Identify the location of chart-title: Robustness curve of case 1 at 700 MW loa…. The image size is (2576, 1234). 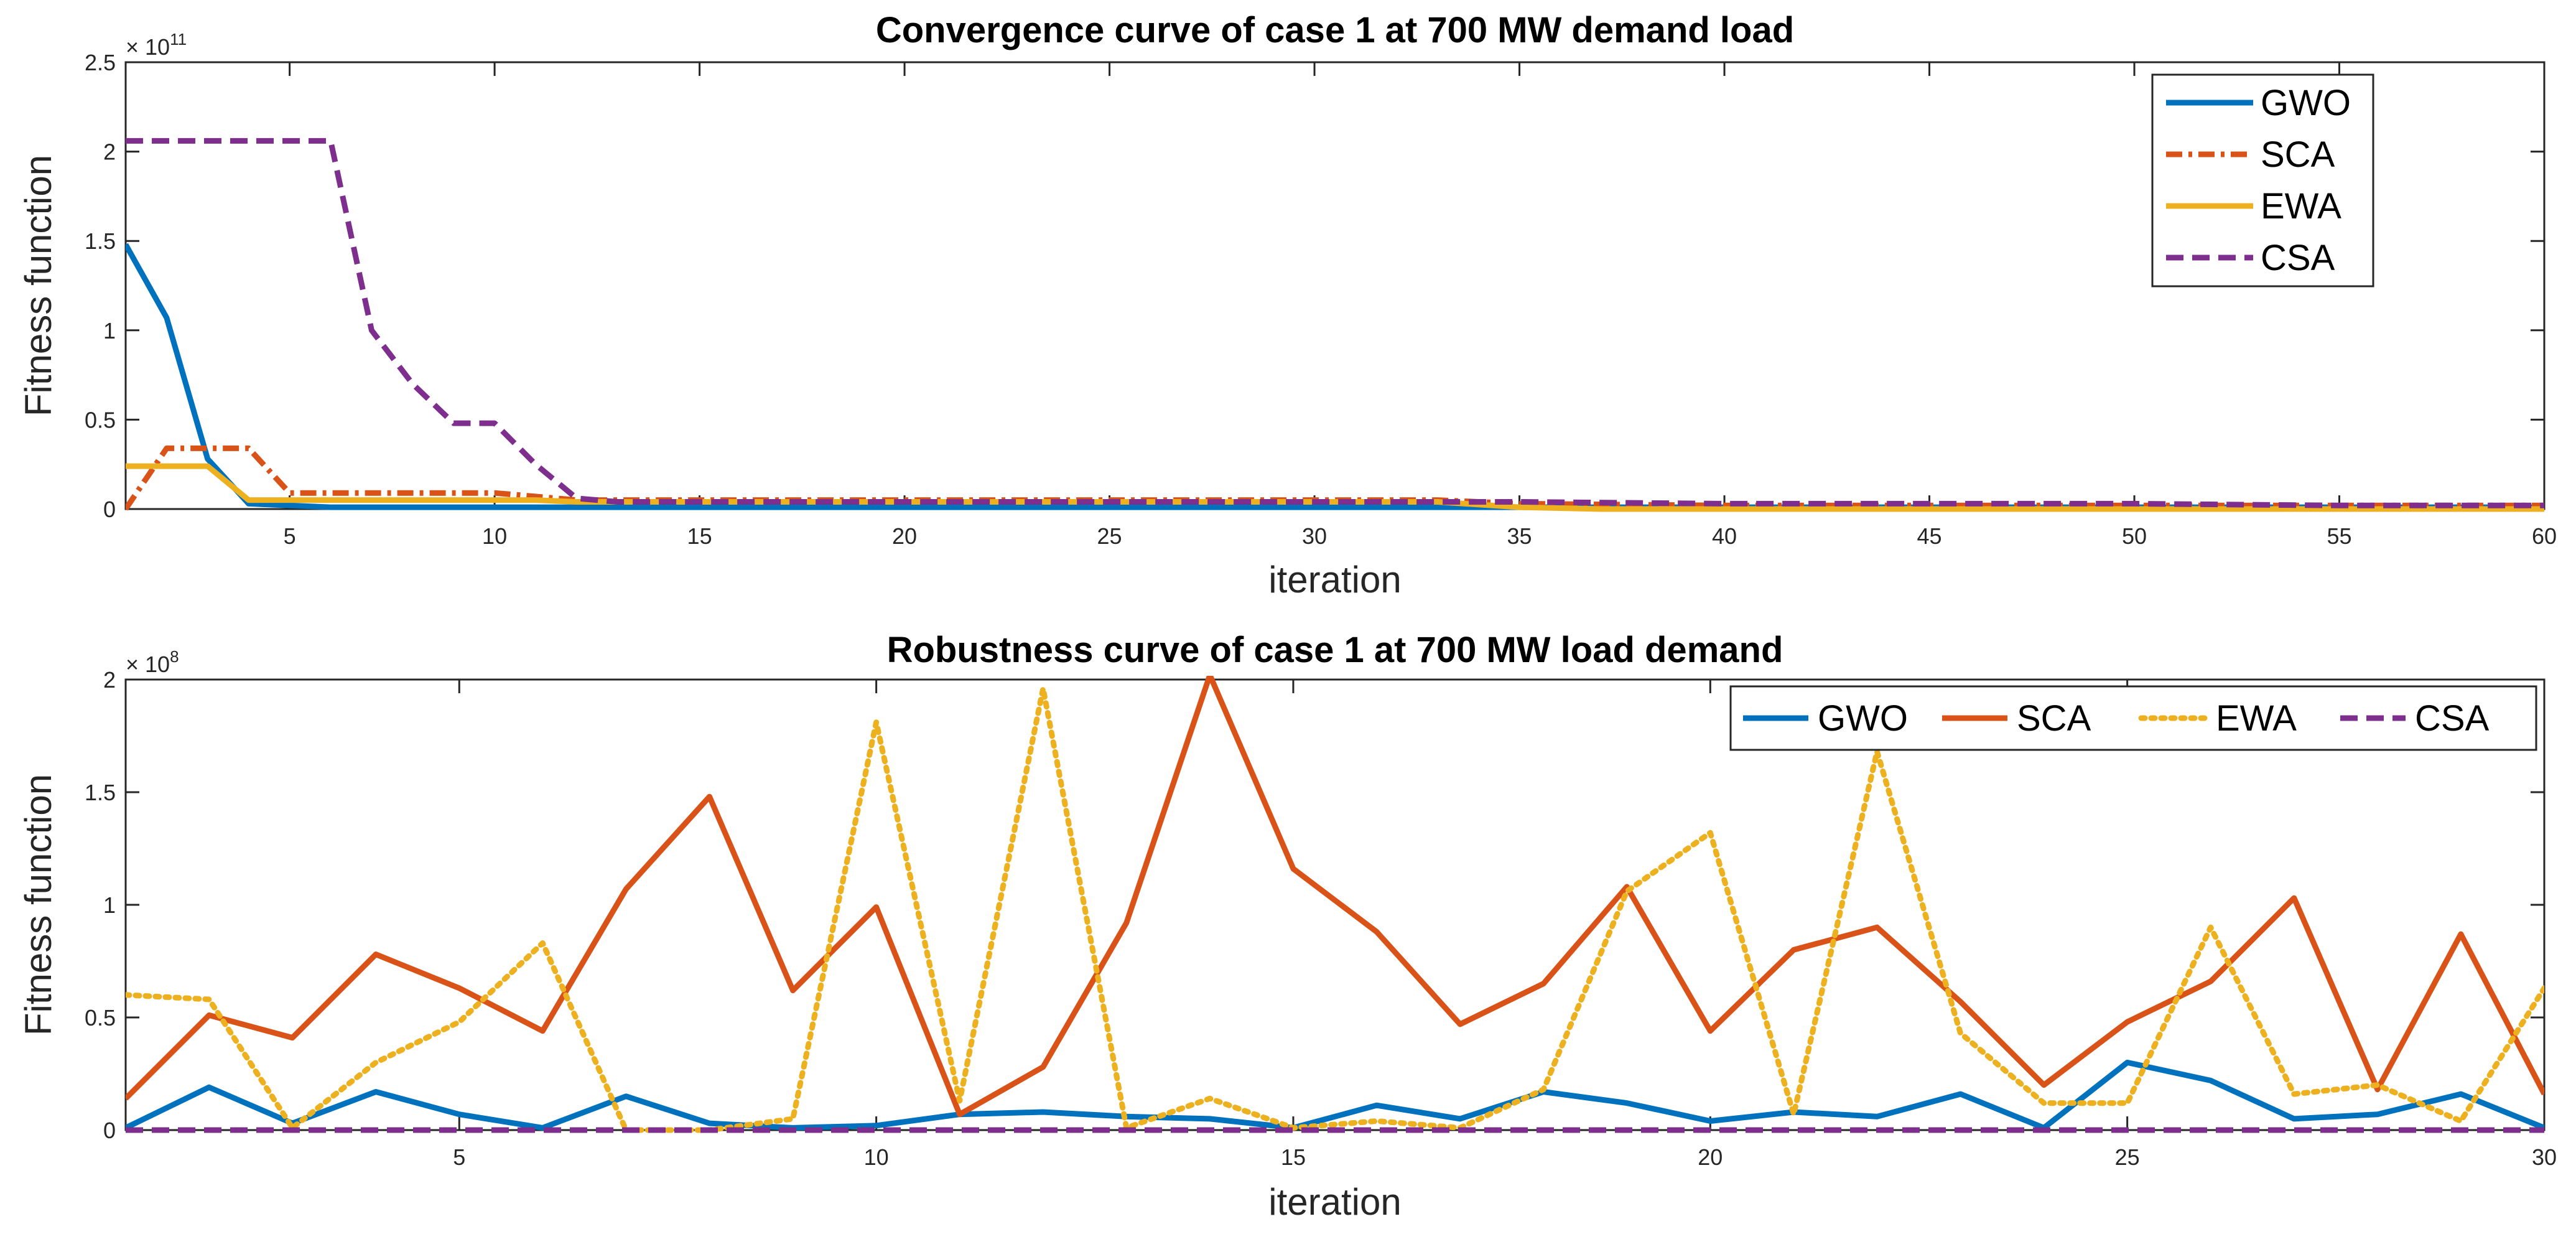
(1335, 650).